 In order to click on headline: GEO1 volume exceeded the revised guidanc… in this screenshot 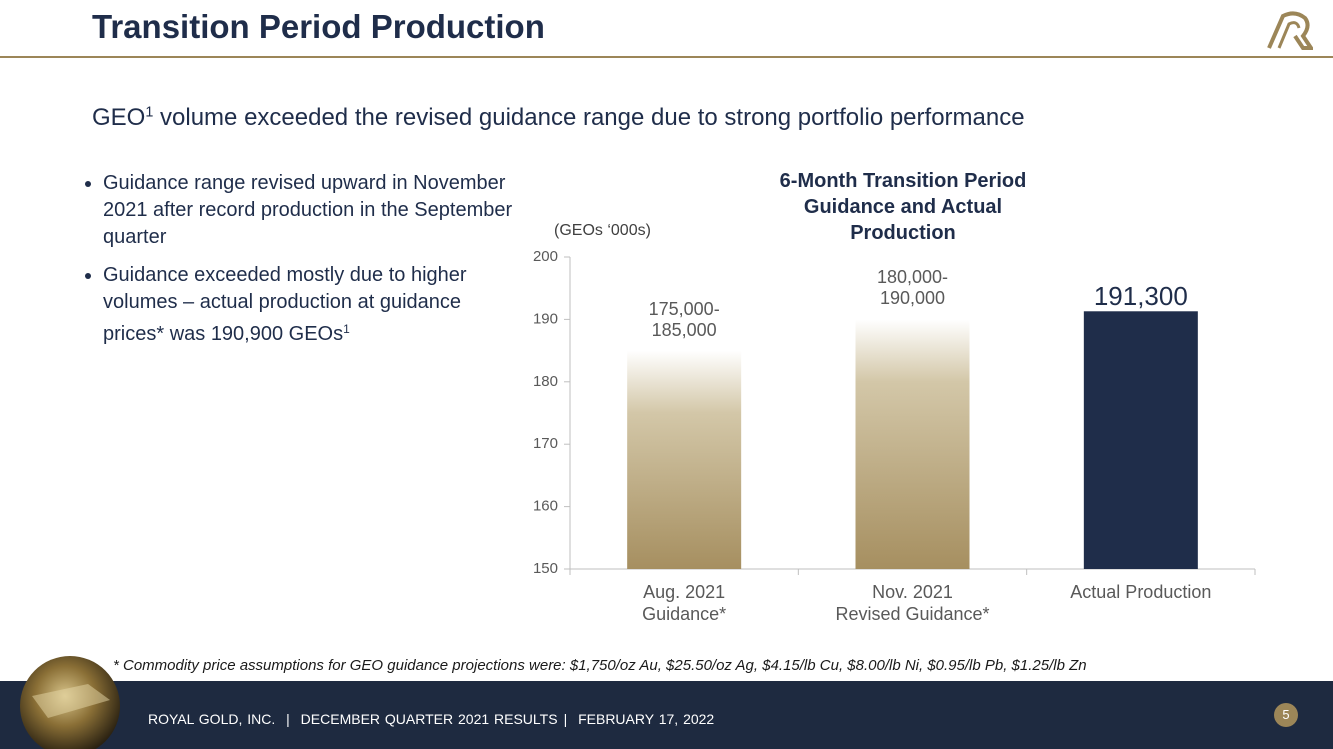, I will do `click(558, 118)`.